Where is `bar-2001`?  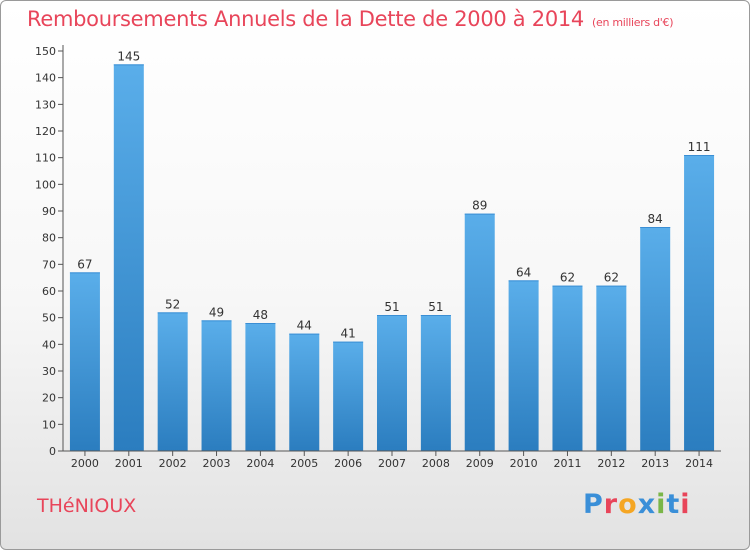 bar-2001 is located at coordinates (128, 258).